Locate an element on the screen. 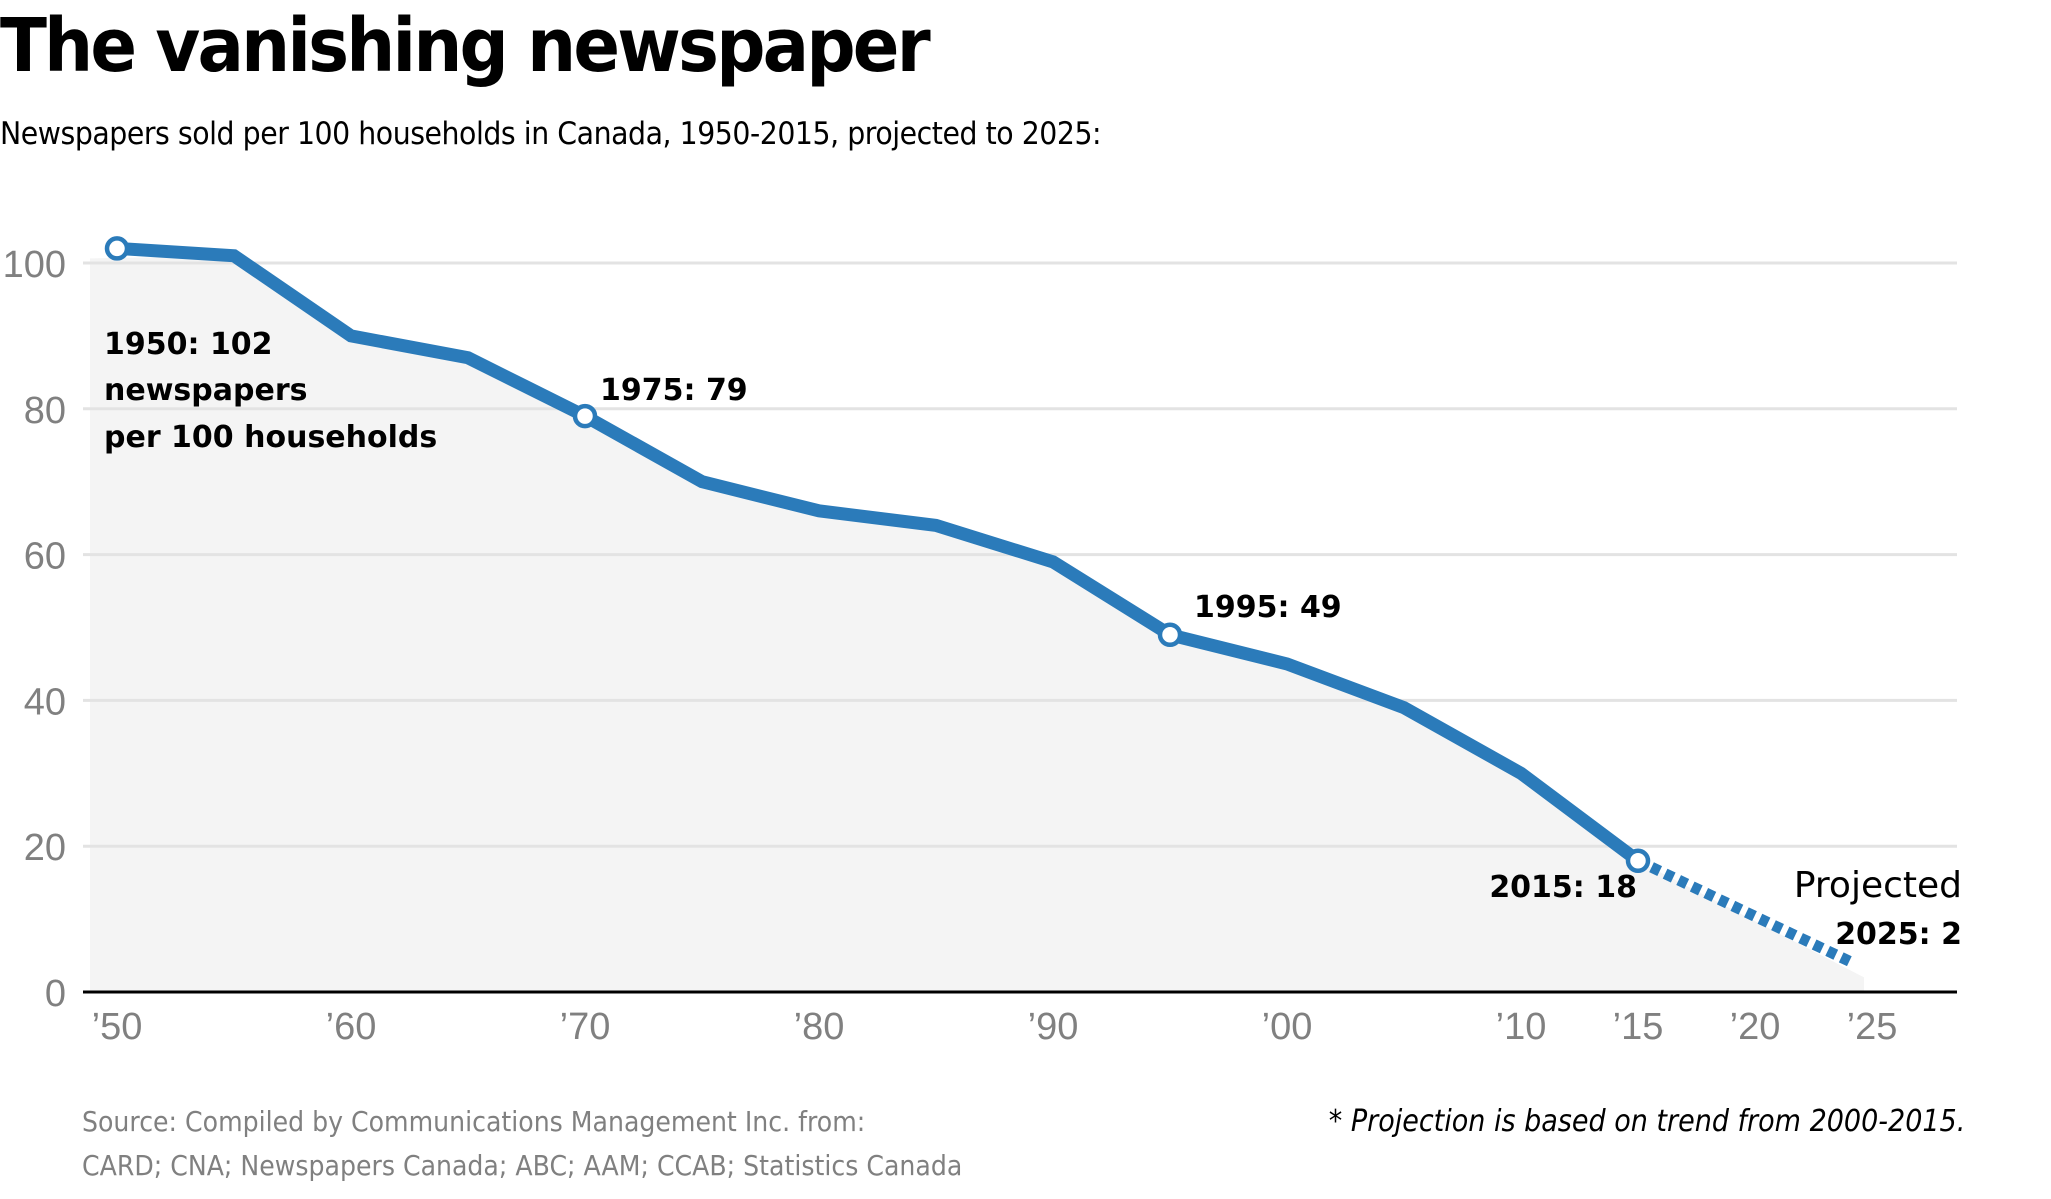 The height and width of the screenshot is (1199, 2051). y-tick-label-80: 80 is located at coordinates (45, 411).